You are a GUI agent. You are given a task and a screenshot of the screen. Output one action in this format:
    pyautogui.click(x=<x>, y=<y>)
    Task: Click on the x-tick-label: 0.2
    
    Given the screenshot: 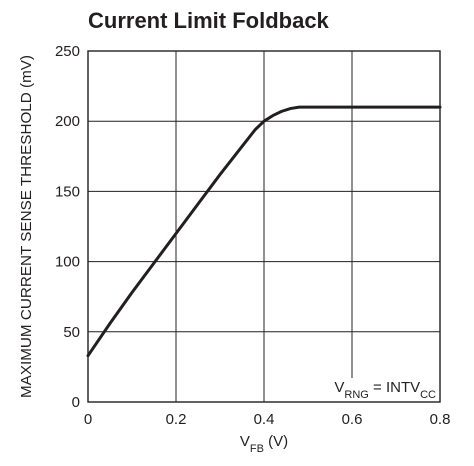 What is the action you would take?
    pyautogui.click(x=176, y=419)
    